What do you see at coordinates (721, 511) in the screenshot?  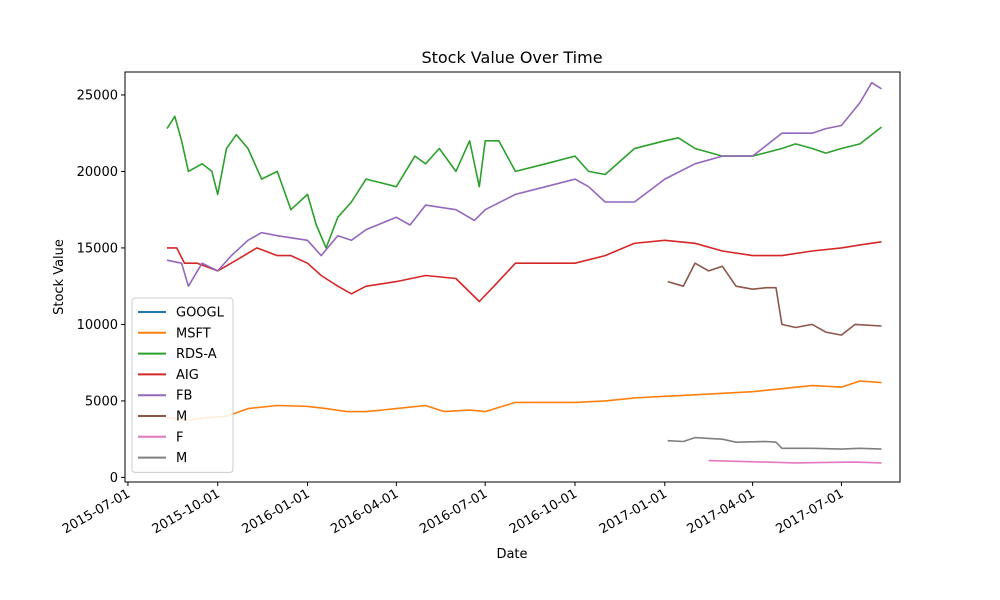 I see `x-tick-label: 2017-04-01` at bounding box center [721, 511].